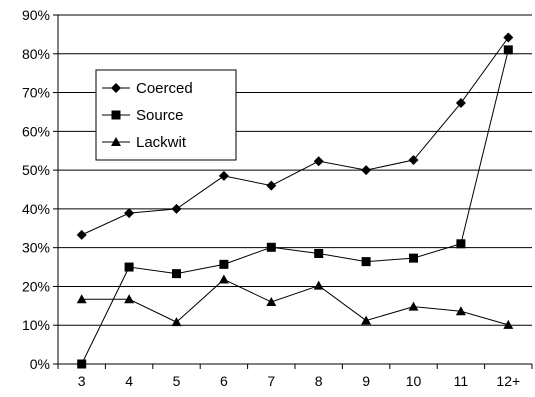 The image size is (535, 397). Describe the element at coordinates (508, 381) in the screenshot. I see `x-tick-label: 12+` at that location.